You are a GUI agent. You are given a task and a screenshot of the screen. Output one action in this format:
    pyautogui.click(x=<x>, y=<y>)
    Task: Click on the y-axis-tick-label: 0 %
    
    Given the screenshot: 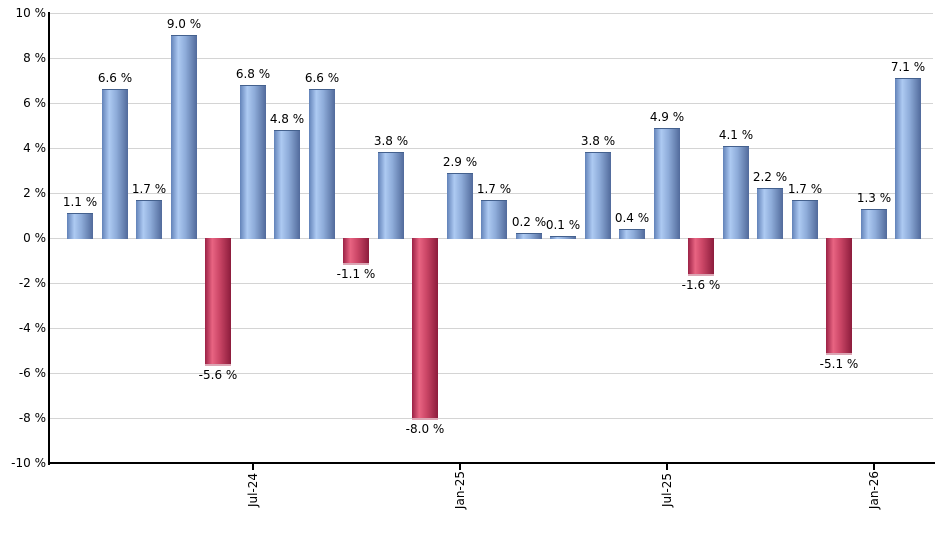 What is the action you would take?
    pyautogui.click(x=34, y=238)
    